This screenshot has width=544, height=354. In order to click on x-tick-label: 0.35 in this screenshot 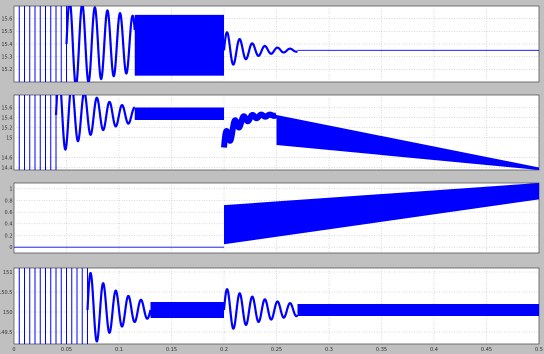, I will do `click(381, 350)`.